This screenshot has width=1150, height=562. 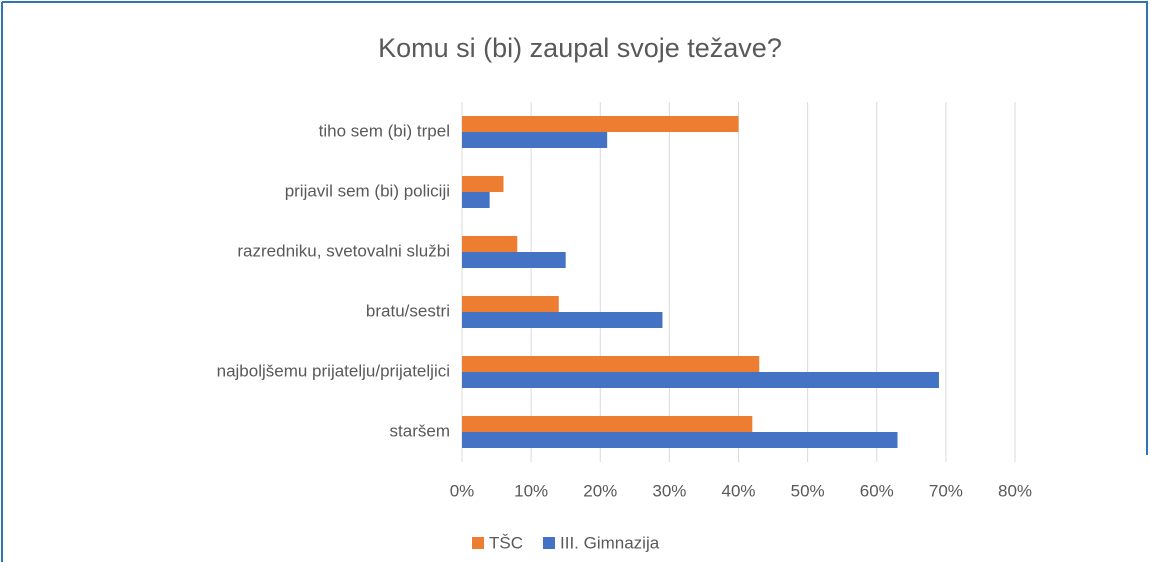 What do you see at coordinates (877, 490) in the screenshot?
I see `x-tick-label: 60%` at bounding box center [877, 490].